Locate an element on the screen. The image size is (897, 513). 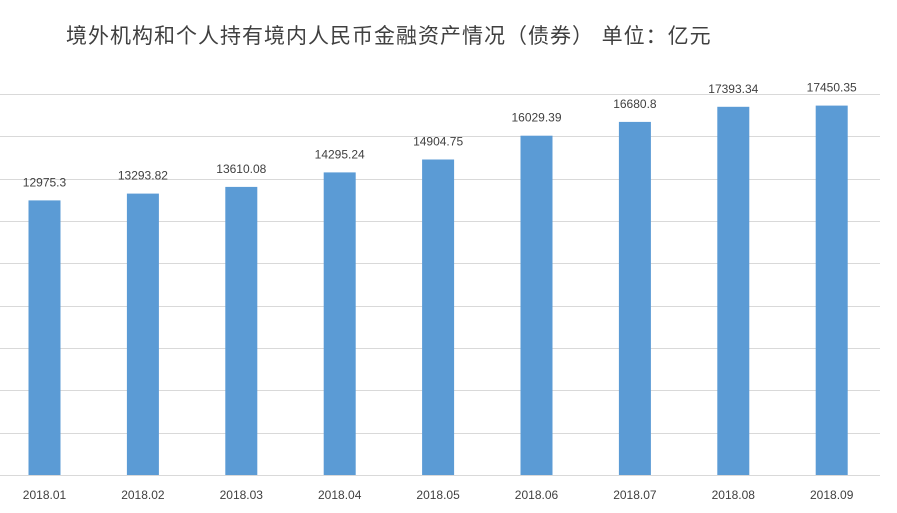
x-tick-label: 2018.09 is located at coordinates (832, 495).